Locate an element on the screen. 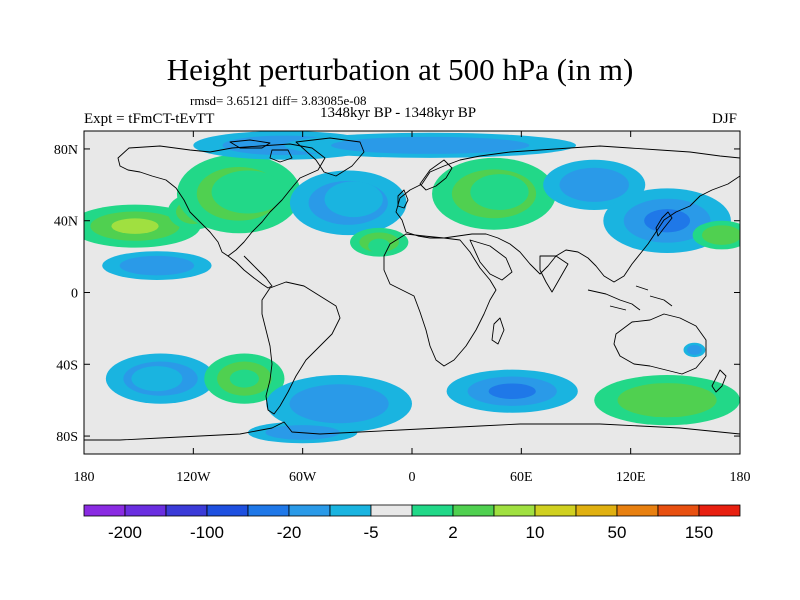 The width and height of the screenshot is (800, 600). anomaly-north-america-positive-core is located at coordinates (248, 192).